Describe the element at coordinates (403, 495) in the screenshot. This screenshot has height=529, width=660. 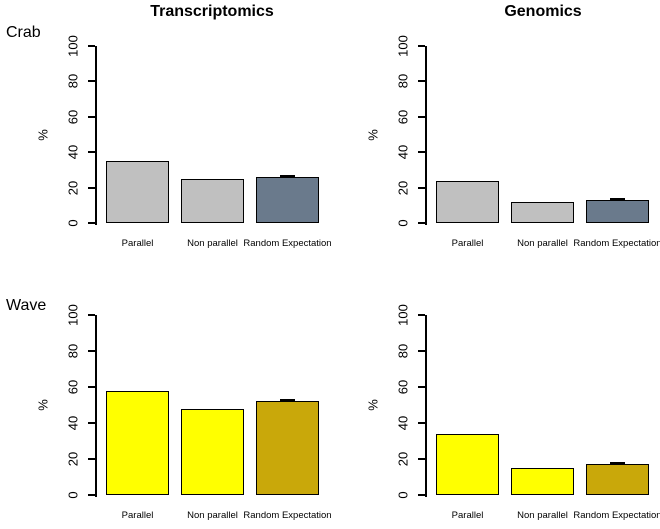
I see `y-tick-label: 0` at that location.